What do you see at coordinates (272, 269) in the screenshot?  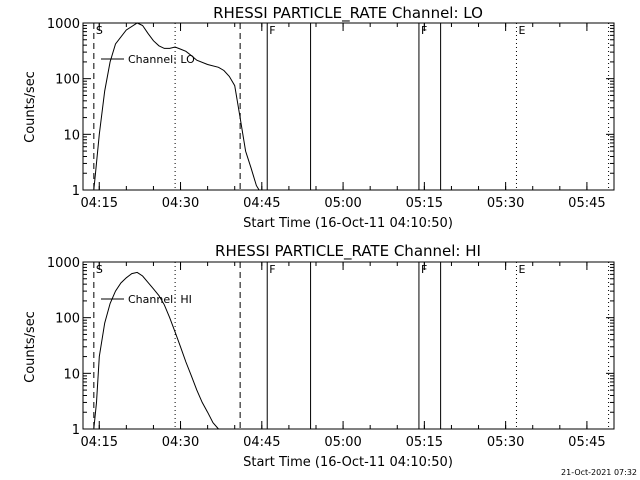 I see `marker-label-hi-3: F` at bounding box center [272, 269].